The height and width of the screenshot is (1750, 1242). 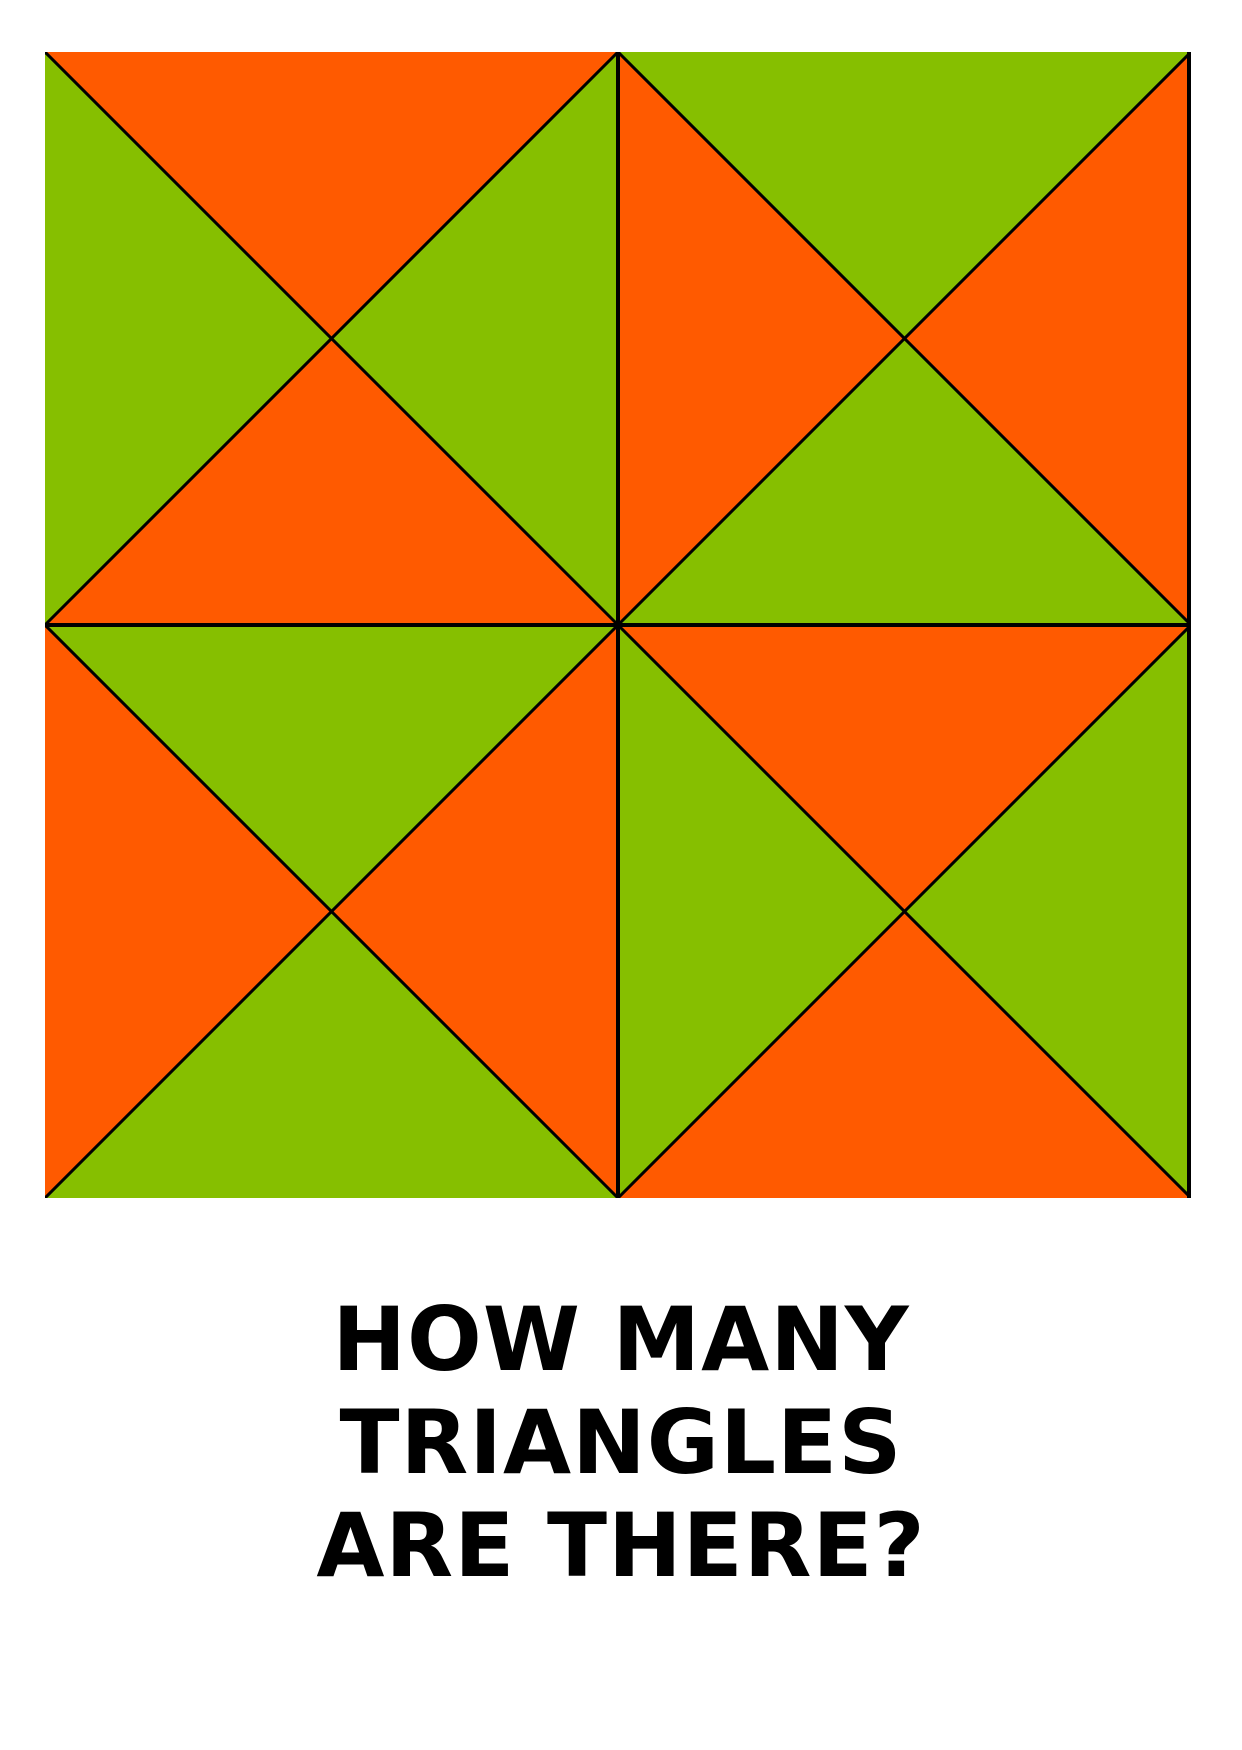 I want to click on question-line-3: ARE THERE?, so click(x=621, y=1545).